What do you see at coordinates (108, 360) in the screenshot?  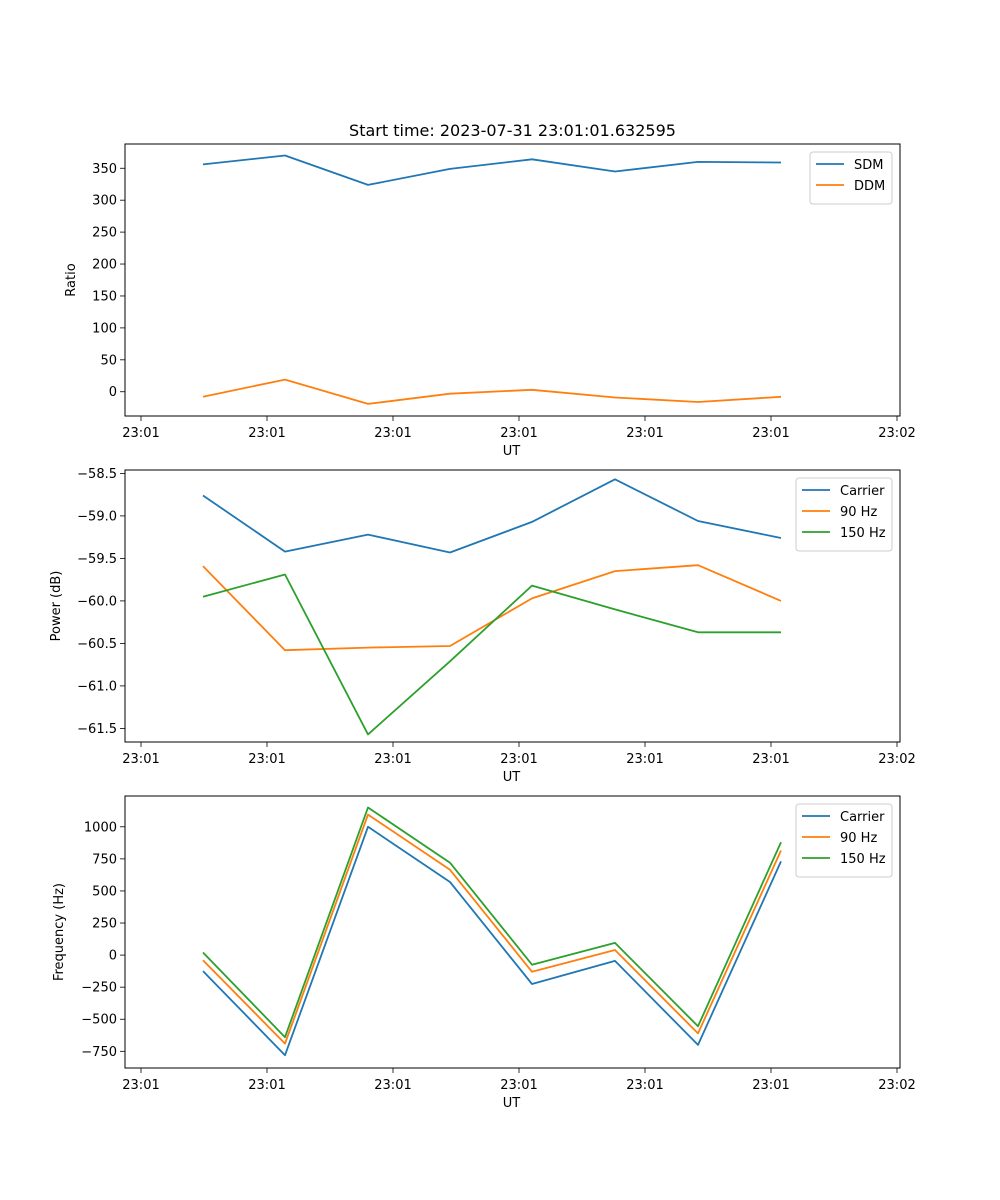 I see `y-tick-label: 50` at bounding box center [108, 360].